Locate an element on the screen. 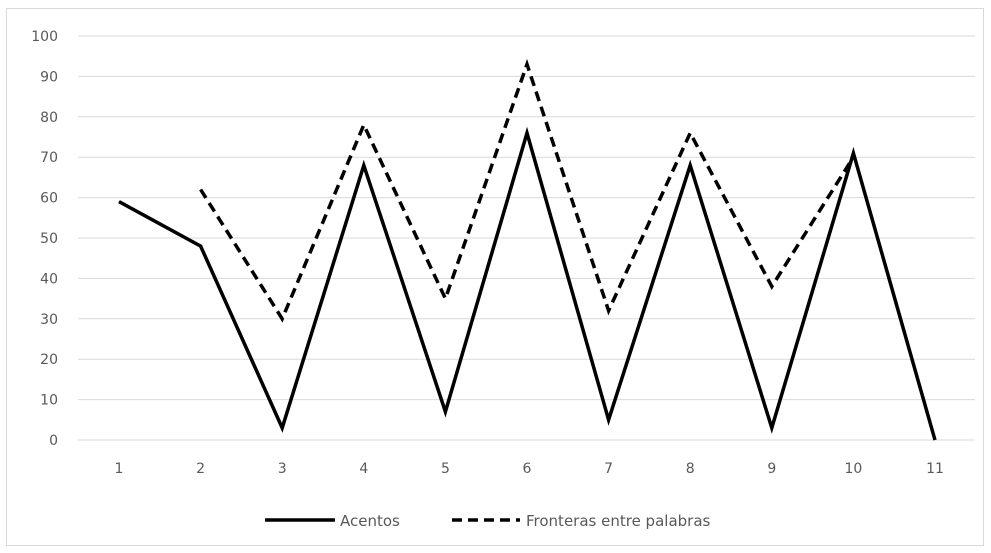  y-tick-label: 80 is located at coordinates (49, 118).